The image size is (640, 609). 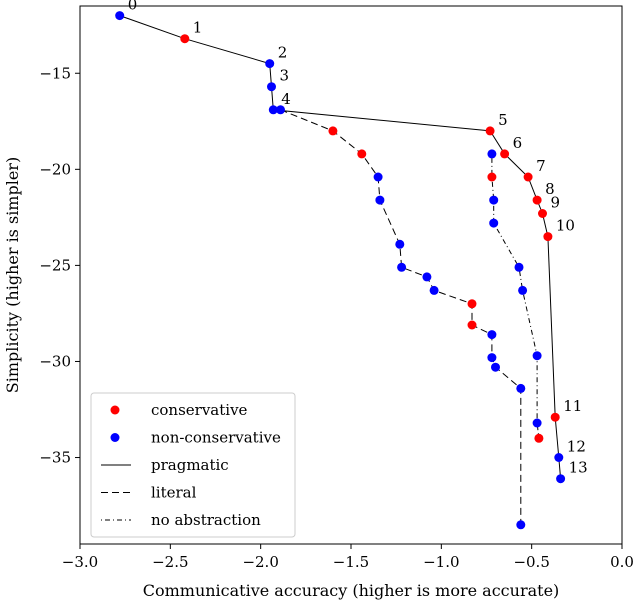 I want to click on x-tick-label: −1.0, so click(x=441, y=562).